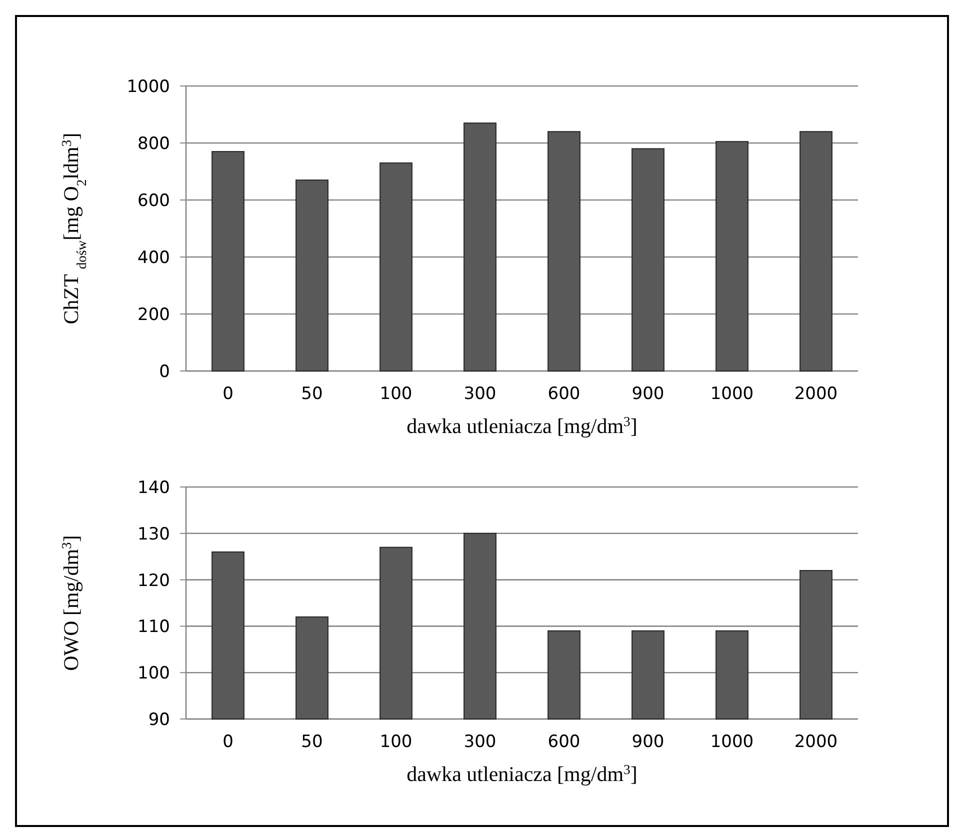  Describe the element at coordinates (154, 144) in the screenshot. I see `y-tick-label: 800` at that location.